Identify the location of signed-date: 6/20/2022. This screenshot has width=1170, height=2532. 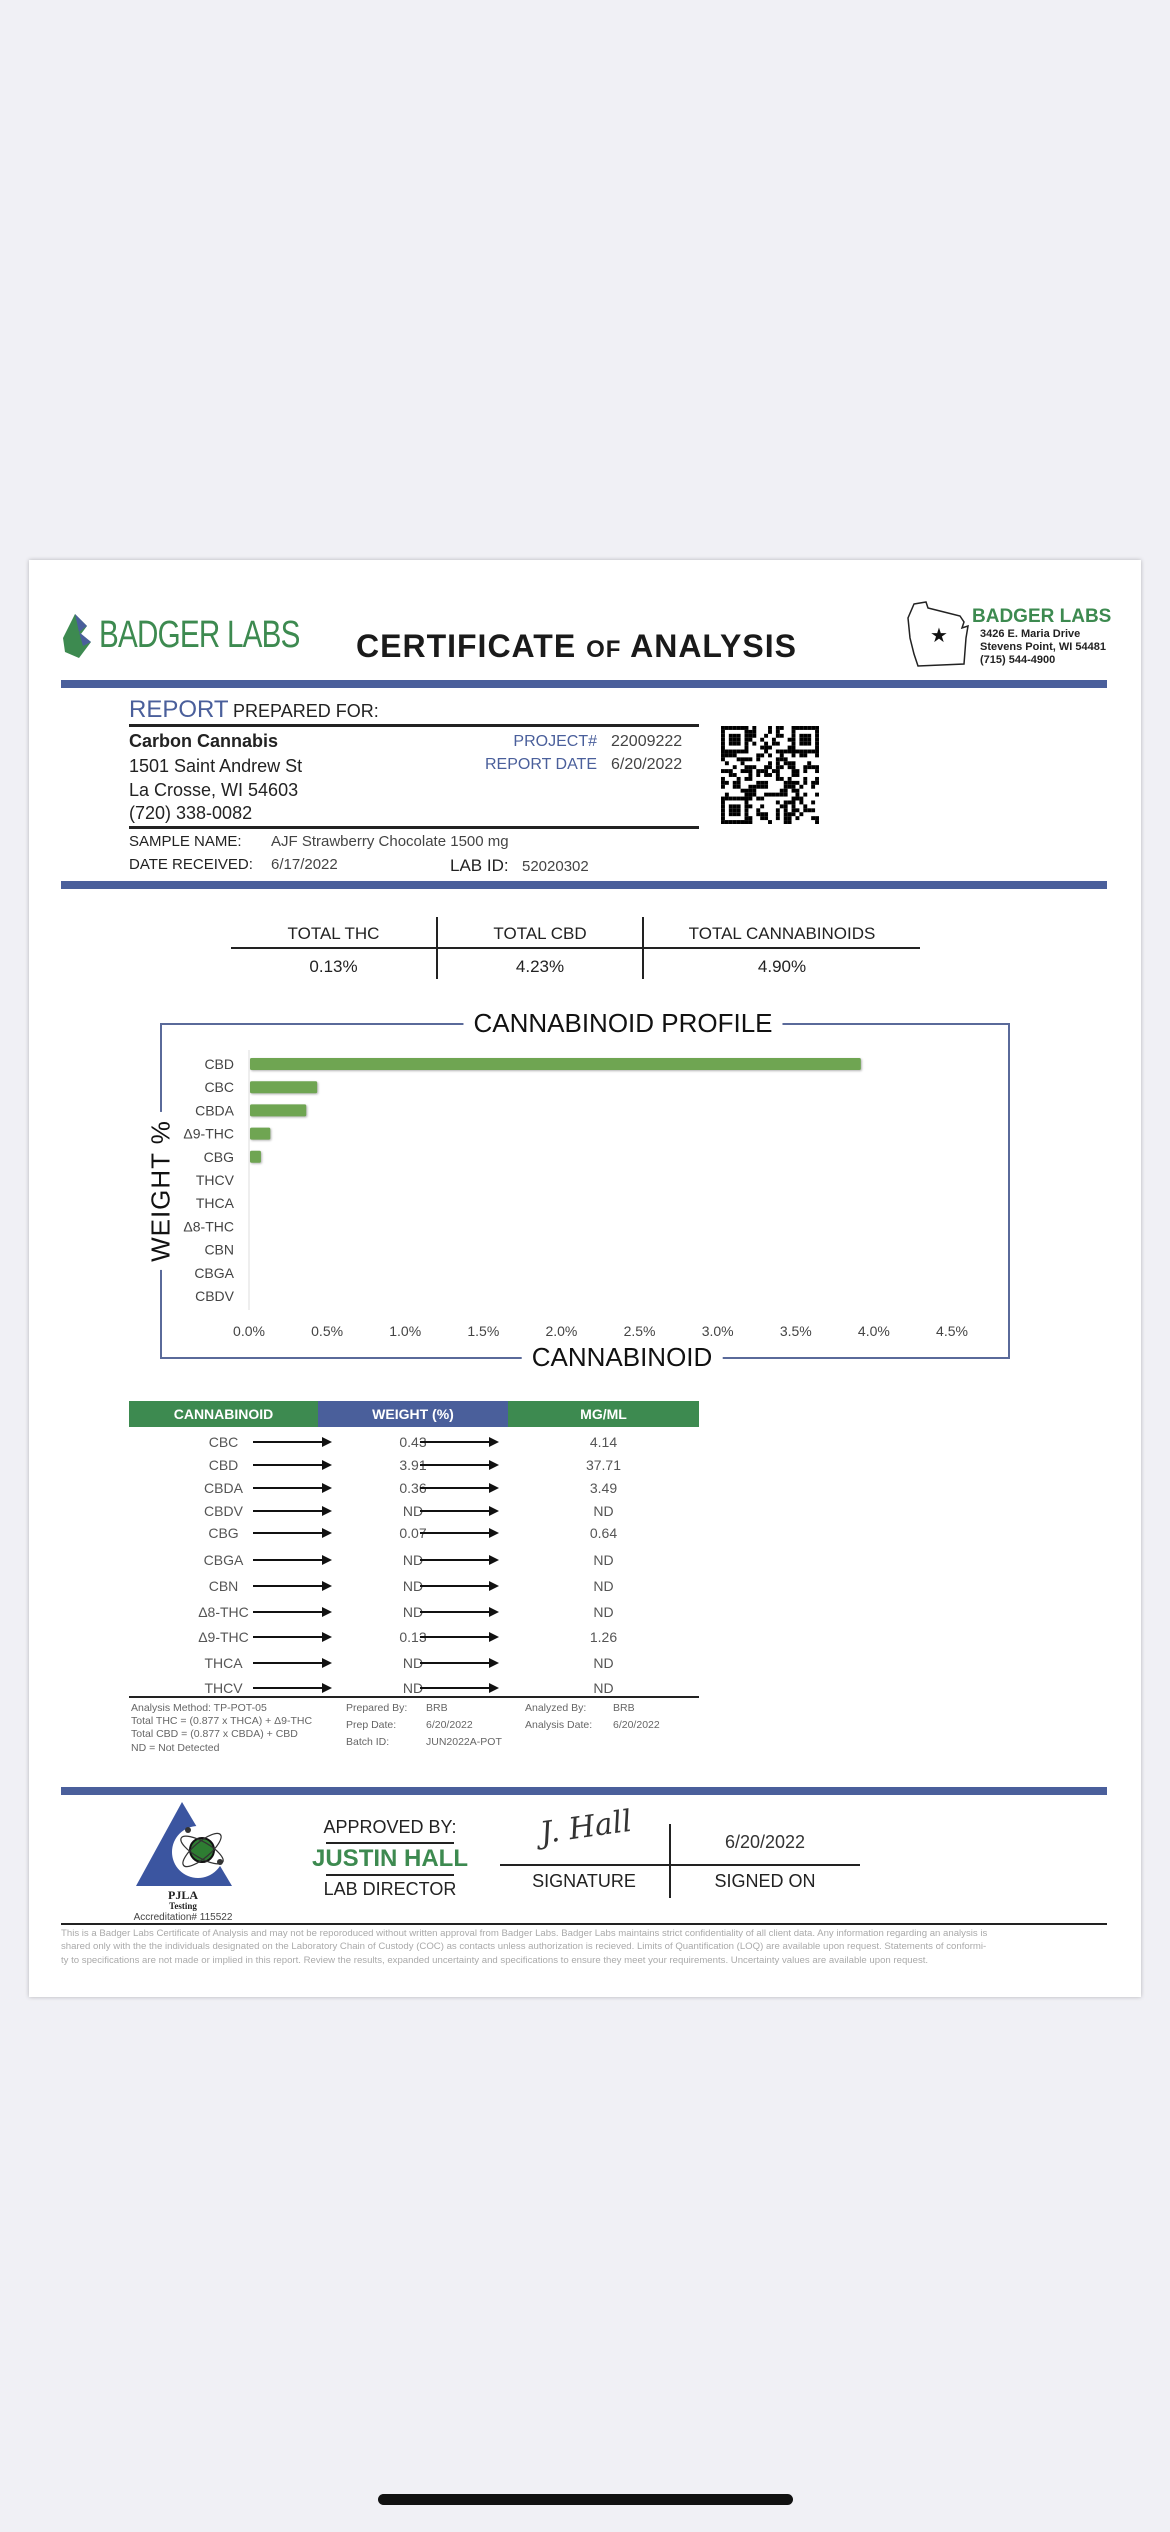
(765, 1842).